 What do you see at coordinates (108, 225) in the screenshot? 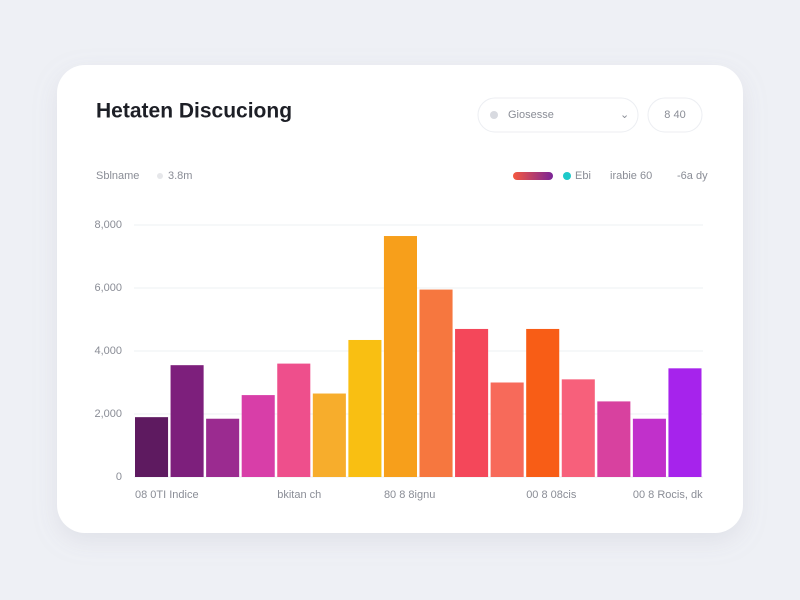
I see `y-tick-label: 8,000` at bounding box center [108, 225].